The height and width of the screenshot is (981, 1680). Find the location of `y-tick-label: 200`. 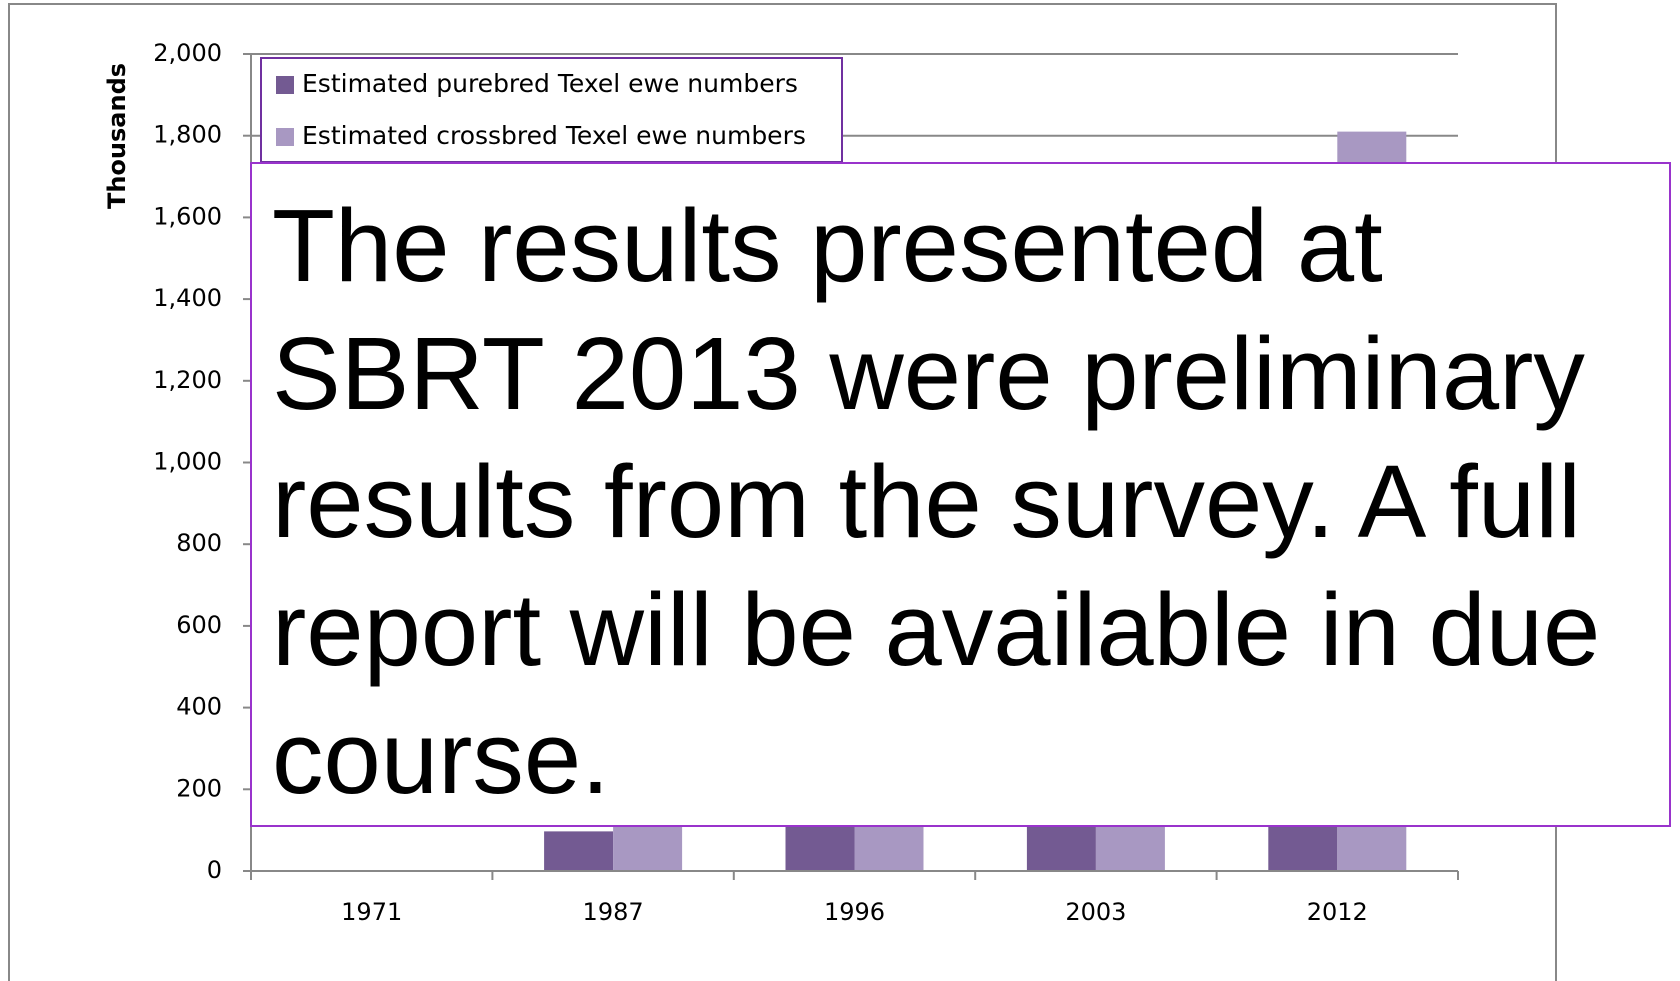

y-tick-label: 200 is located at coordinates (199, 788).